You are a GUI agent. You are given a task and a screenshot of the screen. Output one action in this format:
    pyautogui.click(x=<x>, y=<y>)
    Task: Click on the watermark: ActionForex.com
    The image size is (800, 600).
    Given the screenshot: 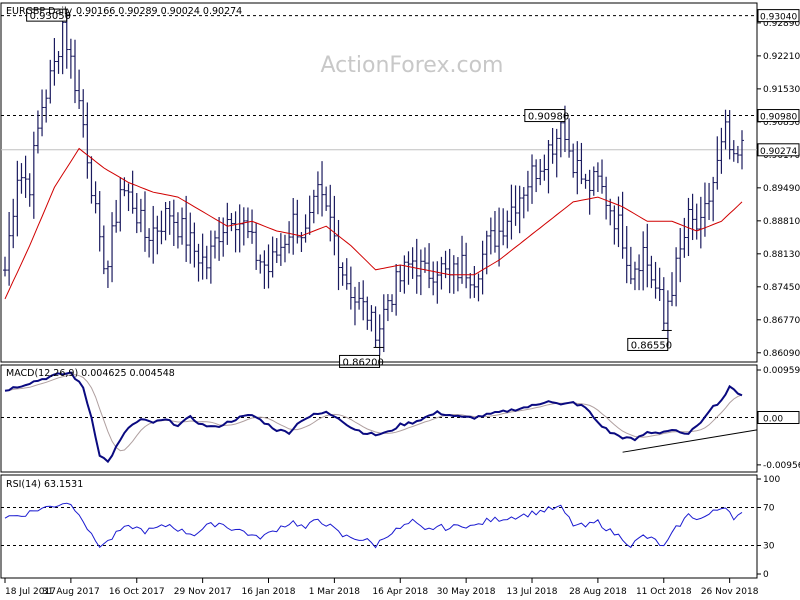 What is the action you would take?
    pyautogui.click(x=412, y=65)
    